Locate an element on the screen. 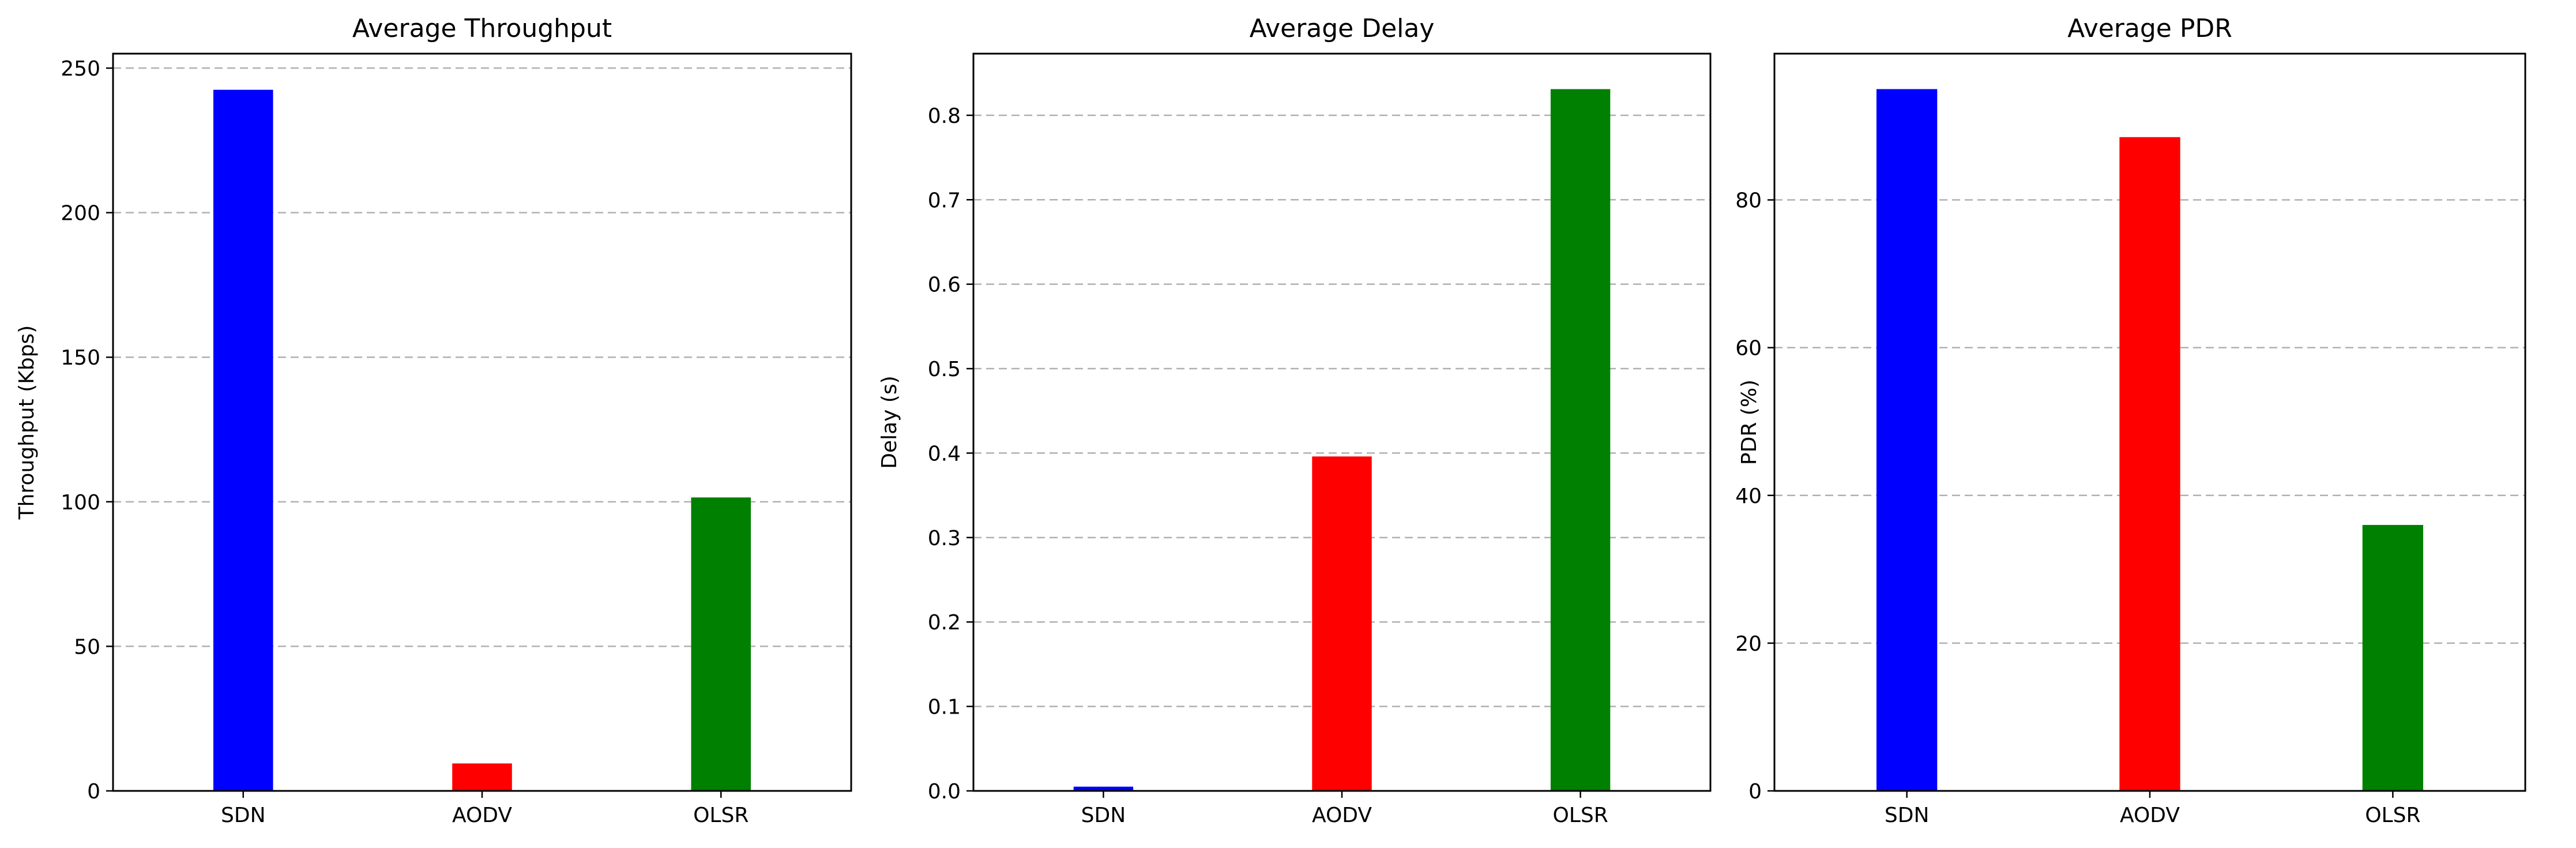  y-tick-label: 100 is located at coordinates (80, 503).